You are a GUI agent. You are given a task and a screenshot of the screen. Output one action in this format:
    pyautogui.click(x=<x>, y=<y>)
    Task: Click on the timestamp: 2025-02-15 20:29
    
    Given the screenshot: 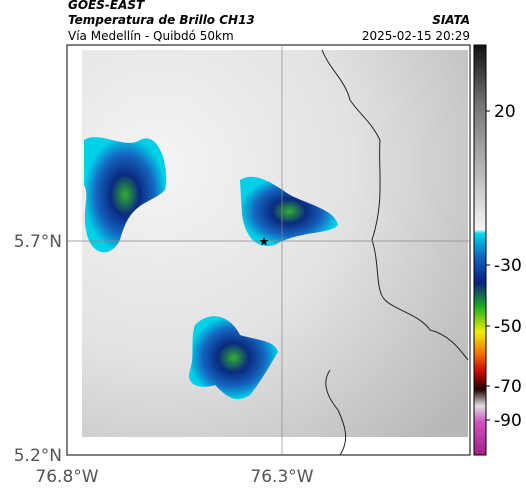 What is the action you would take?
    pyautogui.click(x=416, y=36)
    